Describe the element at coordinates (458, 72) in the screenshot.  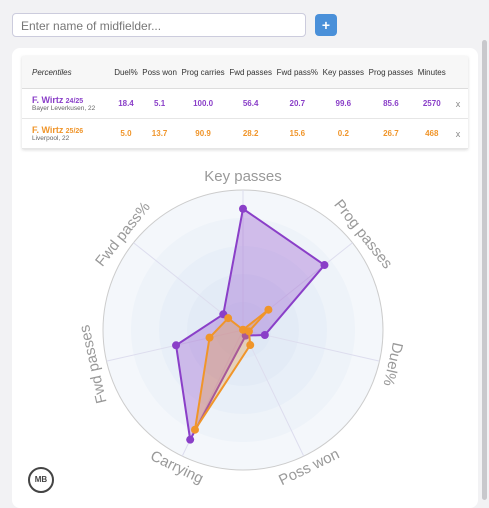
I see `header-cell` at that location.